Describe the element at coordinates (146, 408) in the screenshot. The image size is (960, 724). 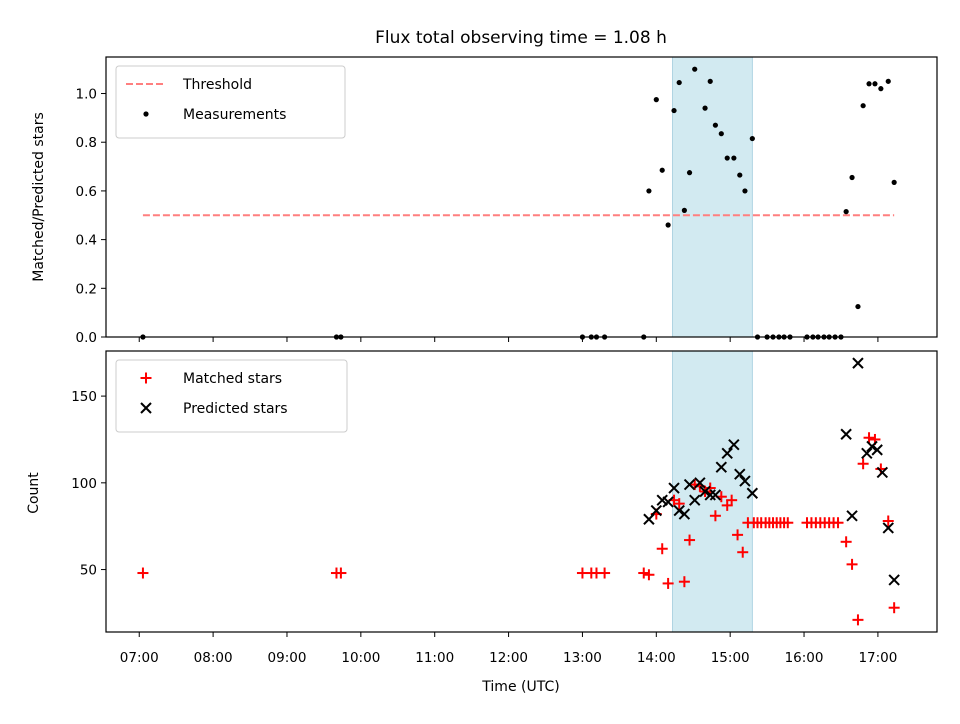
I see `legend-predicted-swatch-b` at that location.